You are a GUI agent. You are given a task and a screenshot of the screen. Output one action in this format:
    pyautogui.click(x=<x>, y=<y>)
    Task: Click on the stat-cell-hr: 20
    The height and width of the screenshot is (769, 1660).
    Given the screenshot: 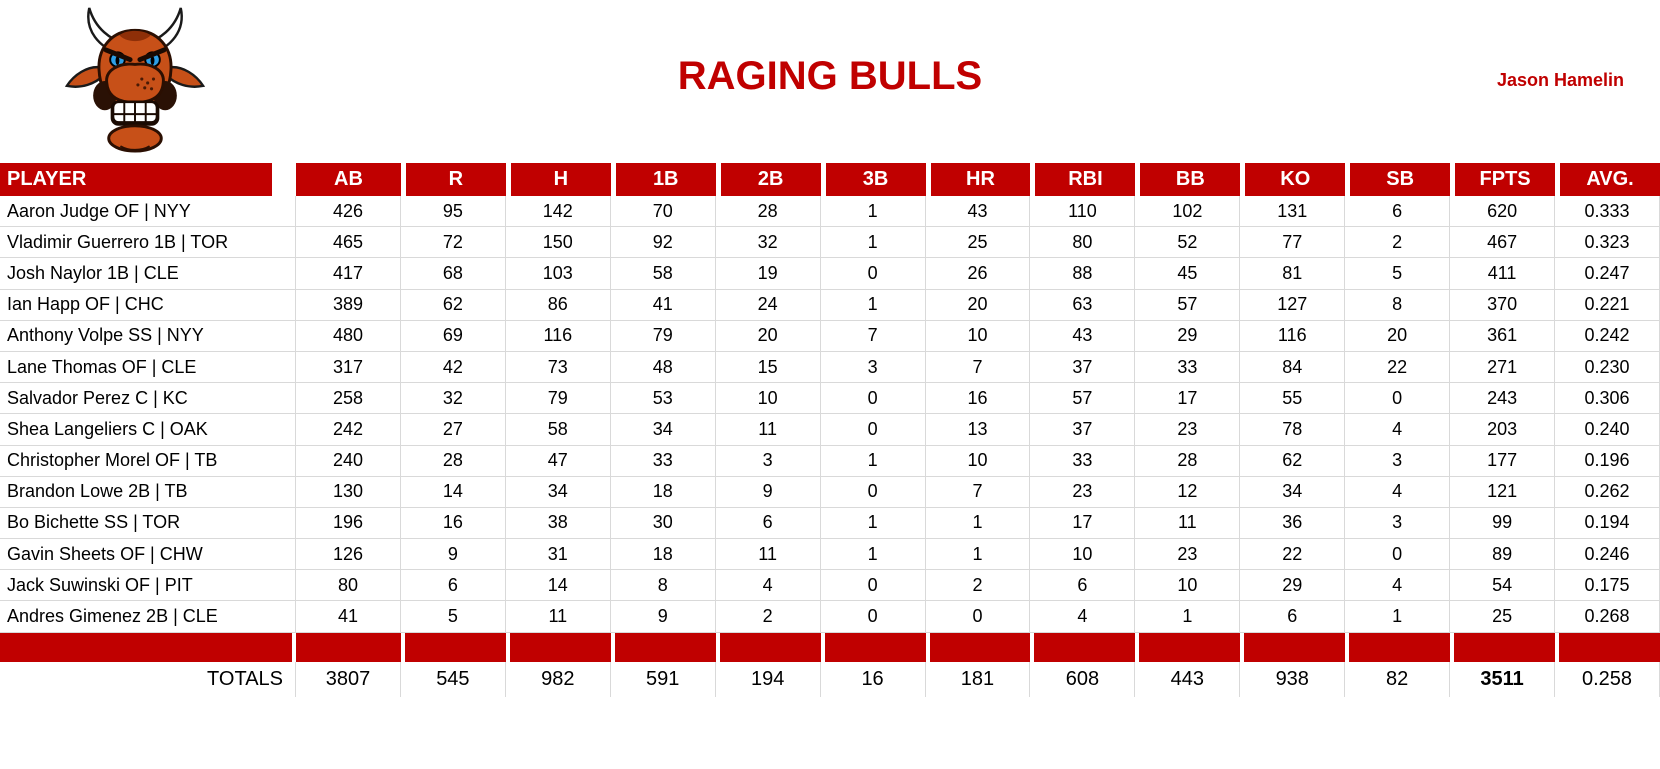 What is the action you would take?
    pyautogui.click(x=978, y=304)
    